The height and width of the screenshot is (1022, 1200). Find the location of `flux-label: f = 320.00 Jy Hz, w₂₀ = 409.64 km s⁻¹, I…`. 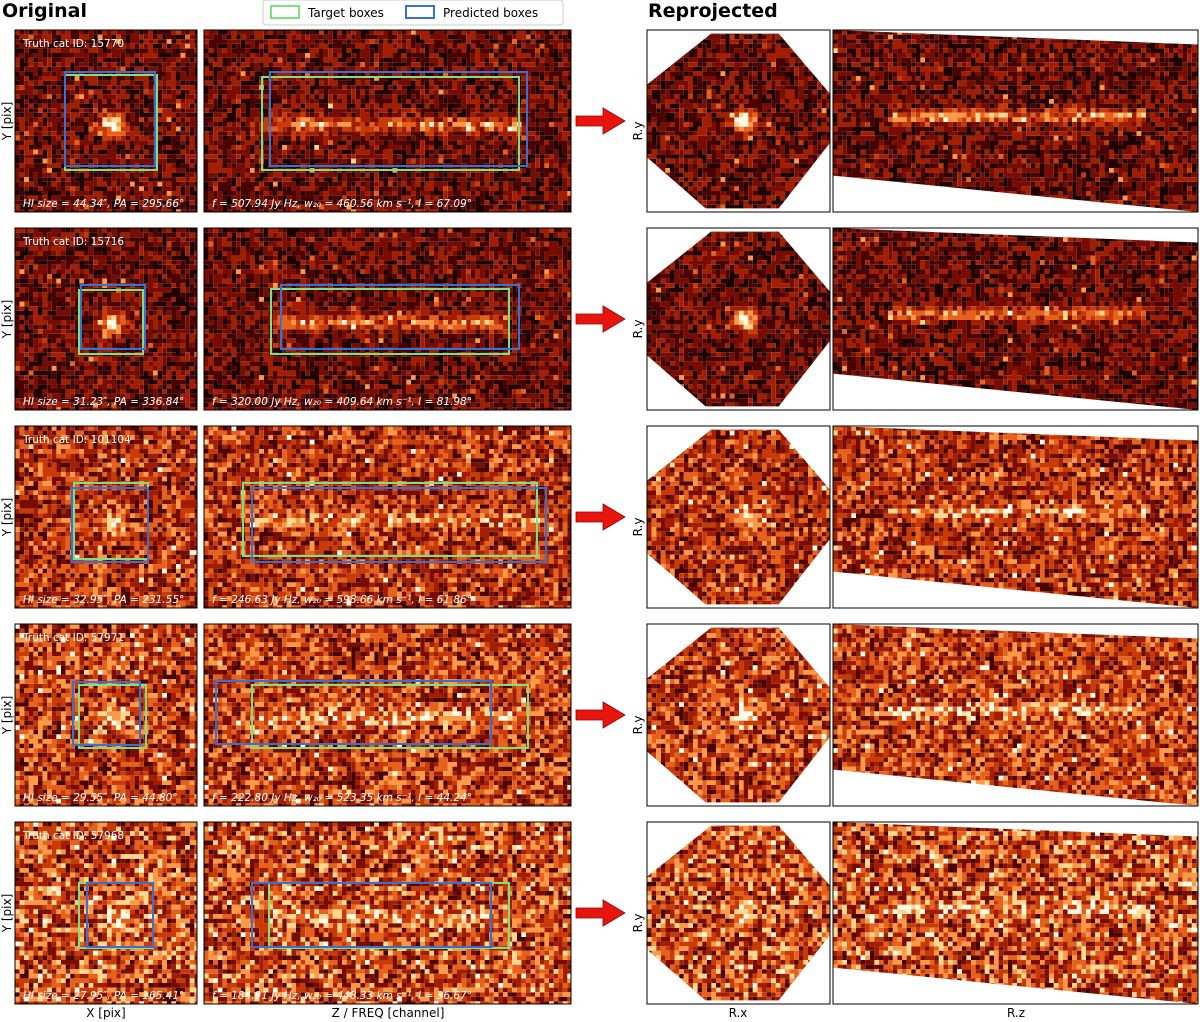

flux-label: f = 320.00 Jy Hz, w₂₀ = 409.64 km s⁻¹, I… is located at coordinates (342, 402).